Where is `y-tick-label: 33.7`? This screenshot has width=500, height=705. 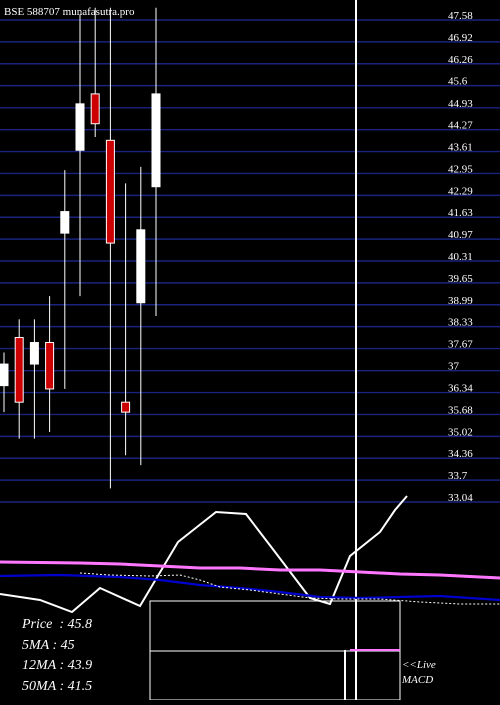
y-tick-label: 33.7 is located at coordinates (458, 476).